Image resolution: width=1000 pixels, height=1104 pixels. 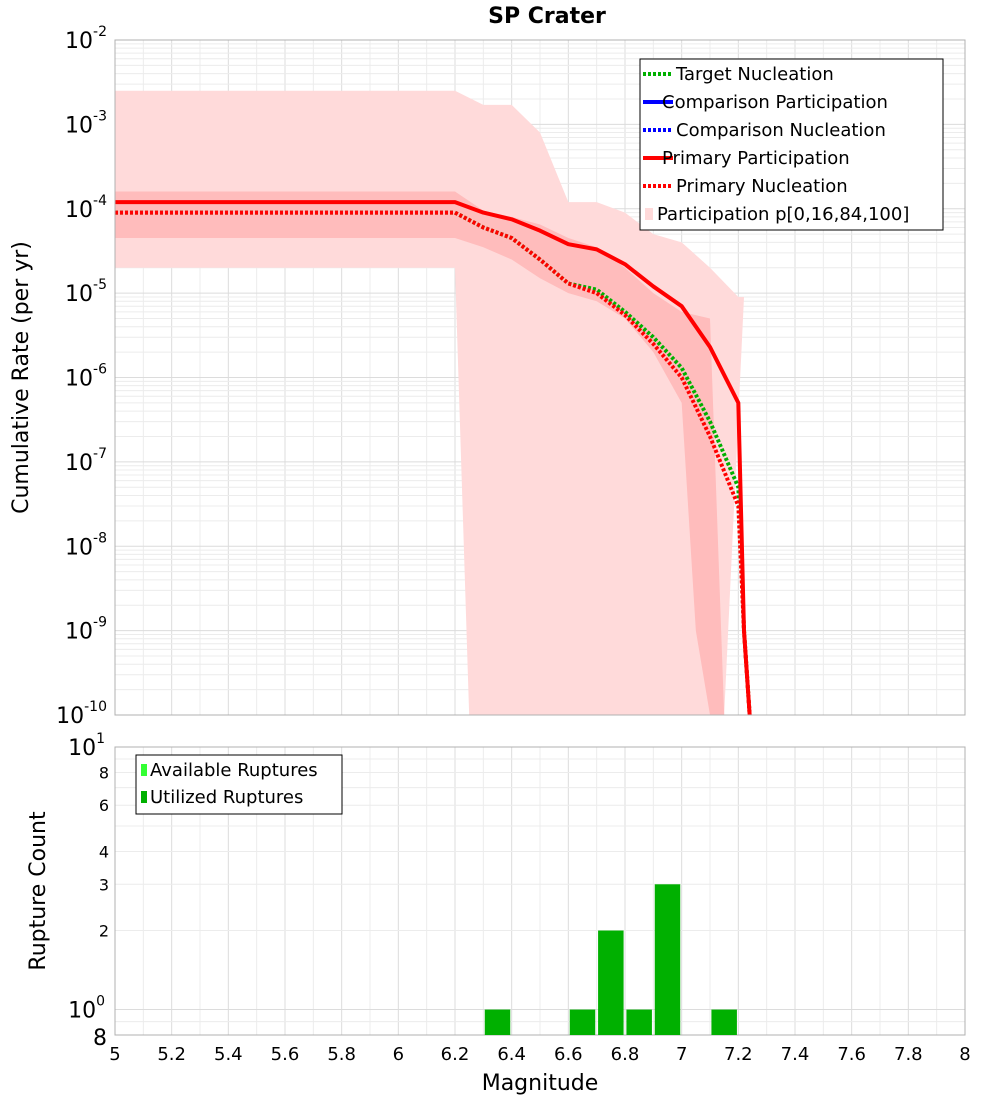 What do you see at coordinates (547, 16) in the screenshot?
I see `chart-title: SP Crater` at bounding box center [547, 16].